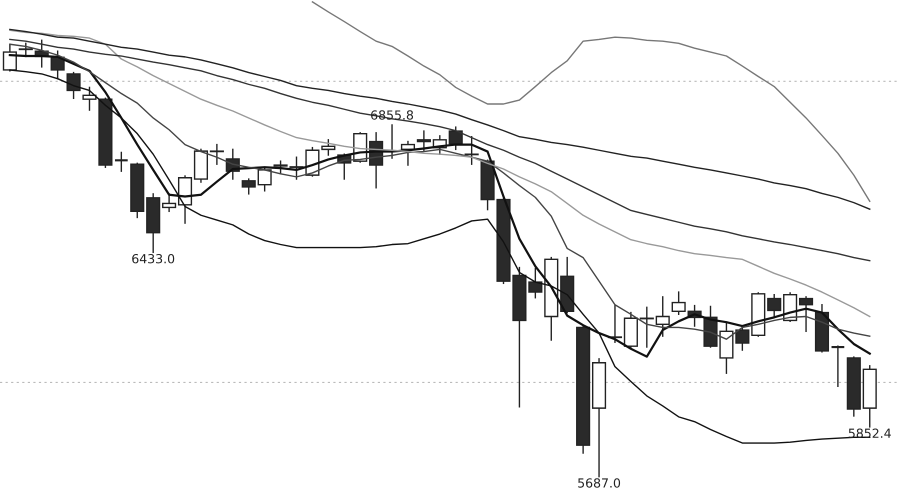 This screenshot has height=498, width=900. What do you see at coordinates (153, 259) in the screenshot?
I see `annotation: 6433.0` at bounding box center [153, 259].